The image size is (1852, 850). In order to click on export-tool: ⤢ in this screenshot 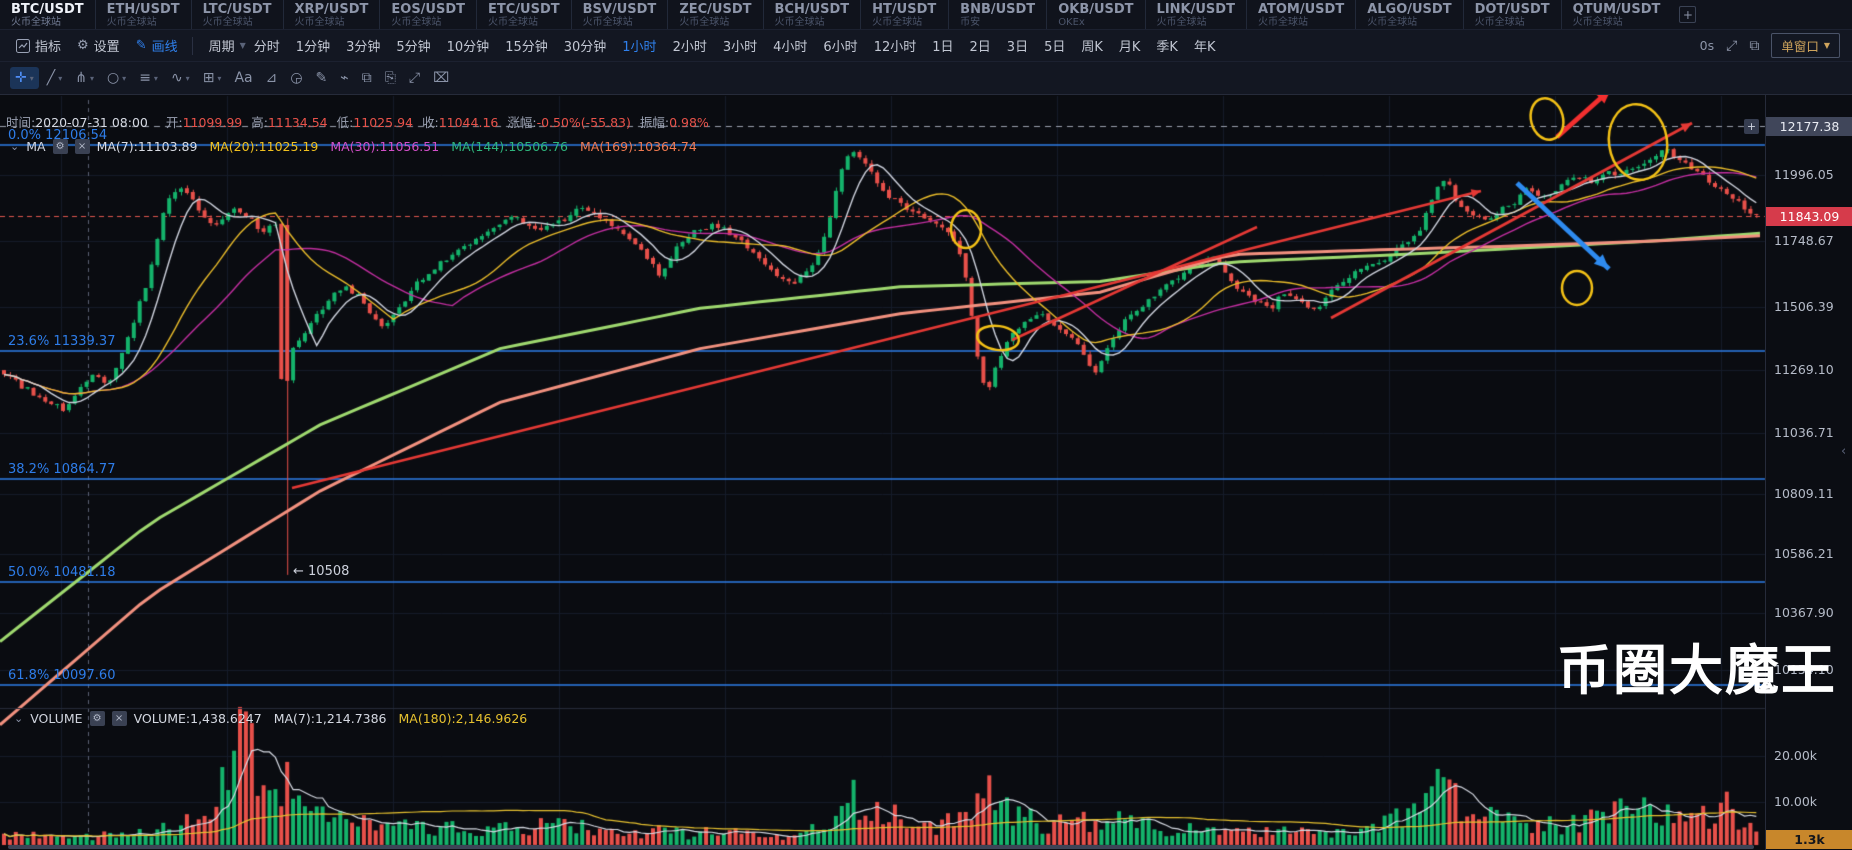, I will do `click(414, 78)`.